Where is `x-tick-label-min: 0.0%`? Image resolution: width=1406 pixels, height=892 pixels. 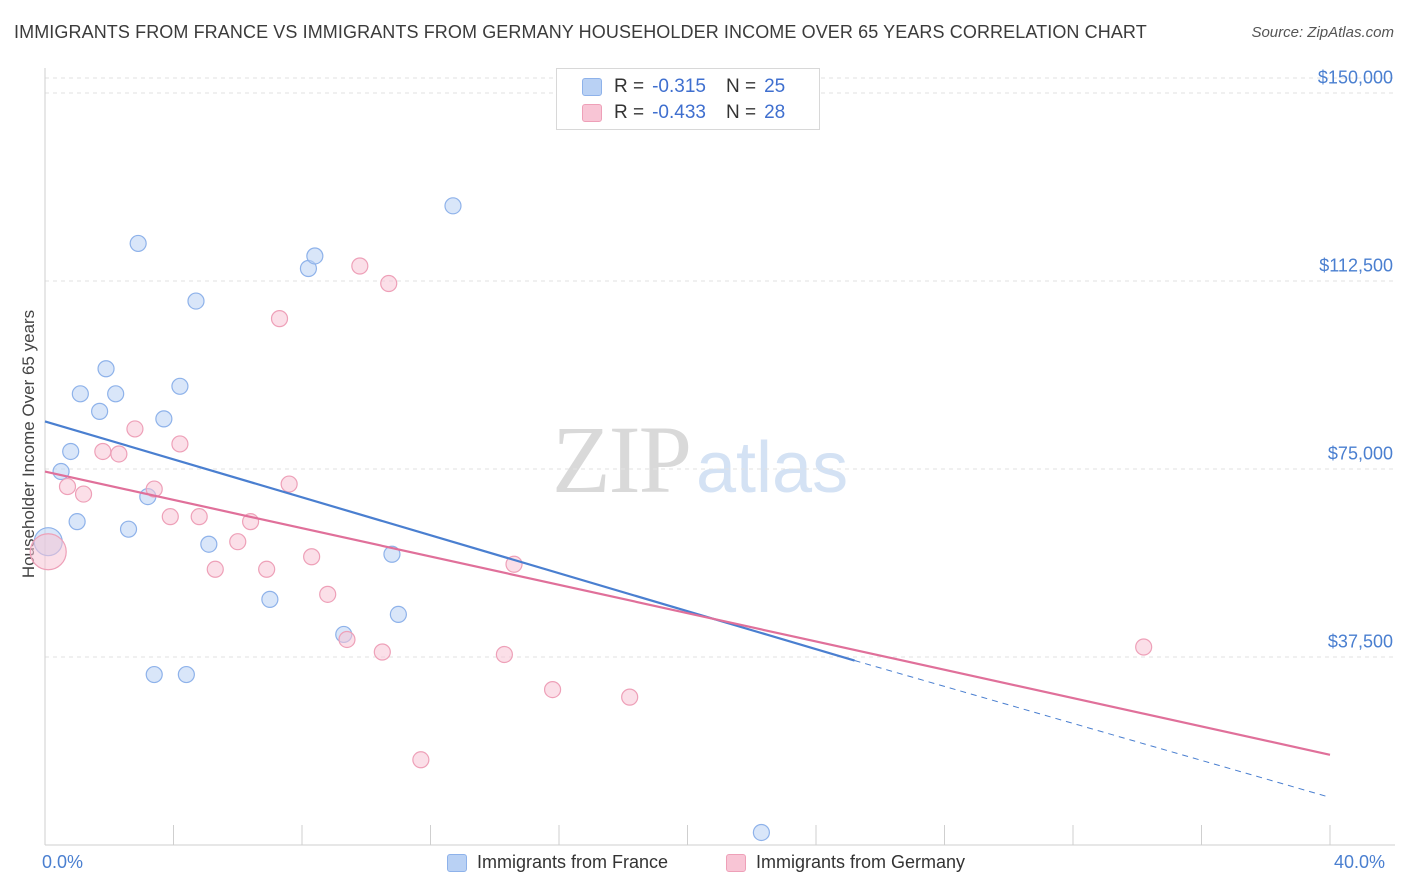 x-tick-label-min: 0.0% is located at coordinates (63, 862).